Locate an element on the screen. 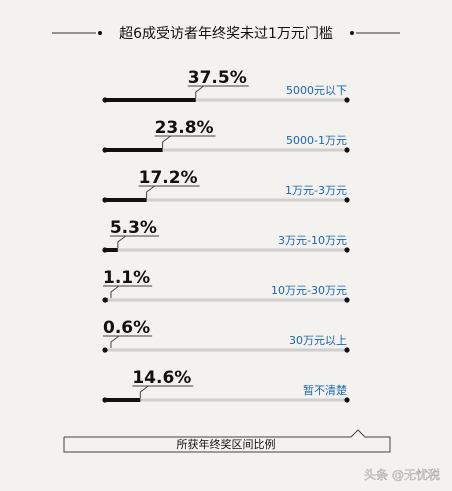 The width and height of the screenshot is (452, 491). title-dot-right is located at coordinates (352, 33).